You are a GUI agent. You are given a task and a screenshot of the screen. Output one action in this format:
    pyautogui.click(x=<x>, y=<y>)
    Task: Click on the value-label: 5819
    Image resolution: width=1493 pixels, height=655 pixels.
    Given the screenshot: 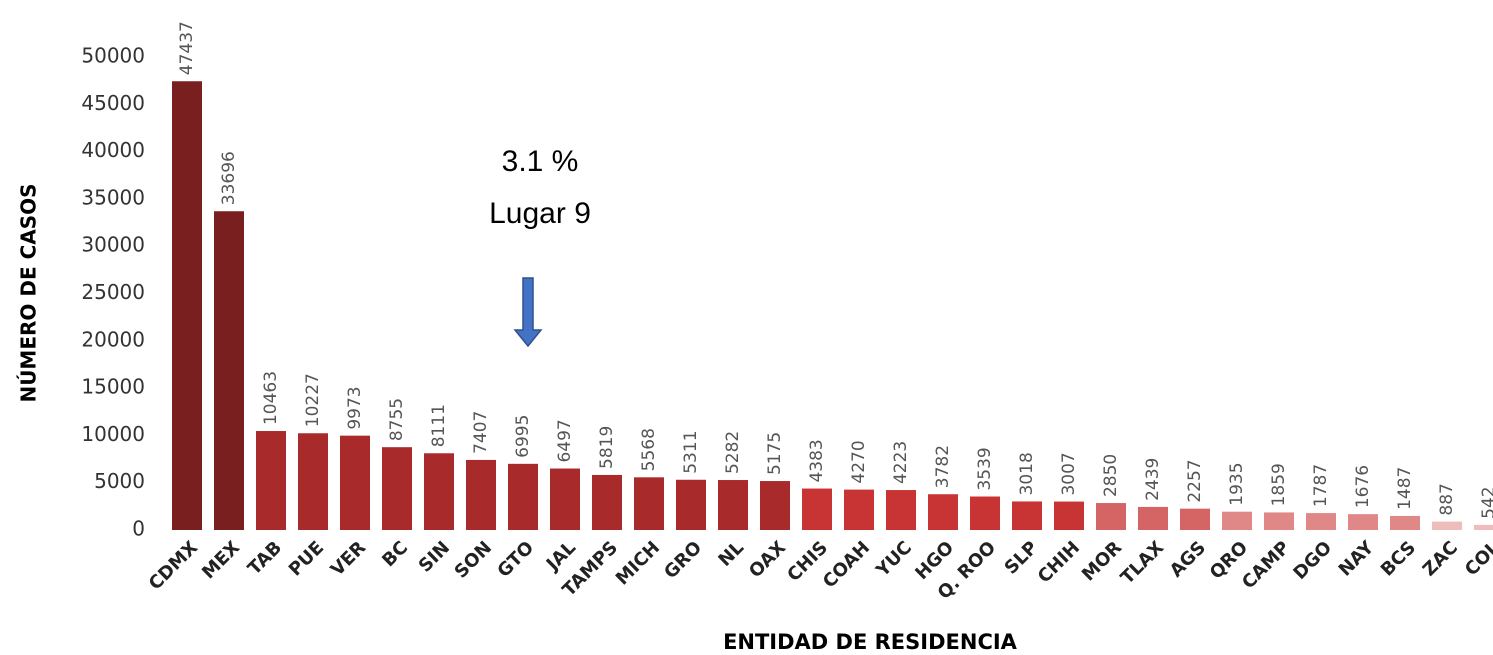 What is the action you would take?
    pyautogui.click(x=607, y=447)
    